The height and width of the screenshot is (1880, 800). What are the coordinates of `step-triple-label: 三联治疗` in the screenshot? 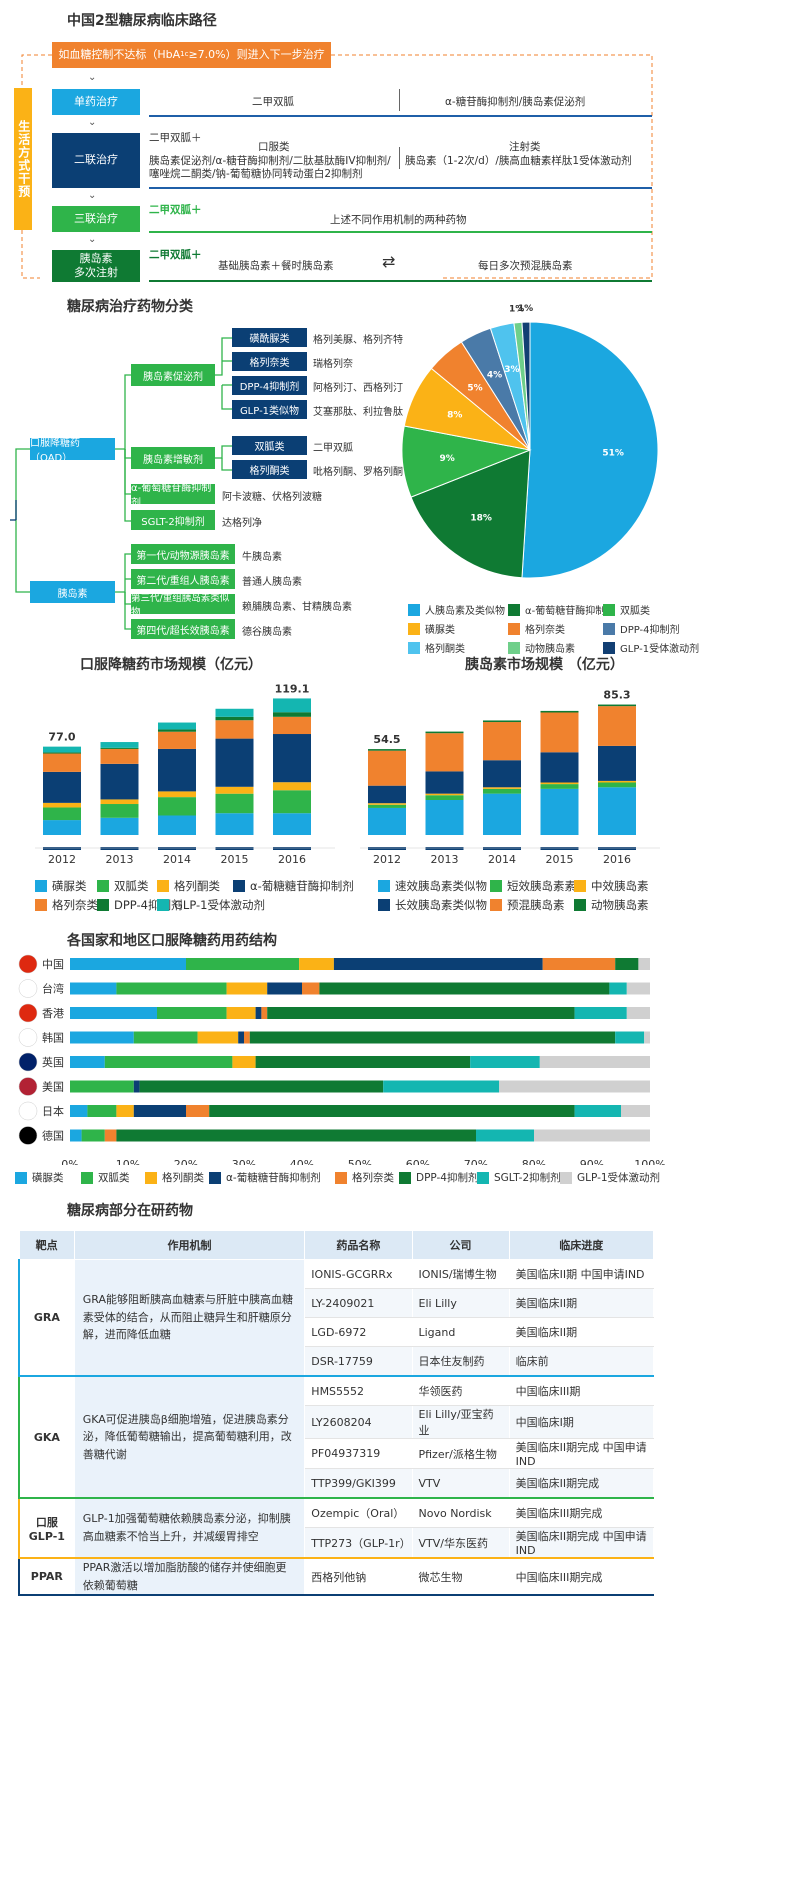 It's located at (96, 218).